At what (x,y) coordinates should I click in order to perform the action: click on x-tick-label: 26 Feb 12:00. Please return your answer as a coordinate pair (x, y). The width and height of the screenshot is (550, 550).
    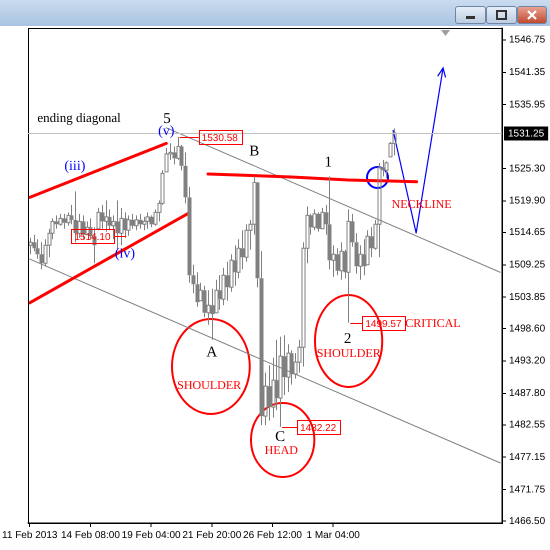
    Looking at the image, I should click on (272, 535).